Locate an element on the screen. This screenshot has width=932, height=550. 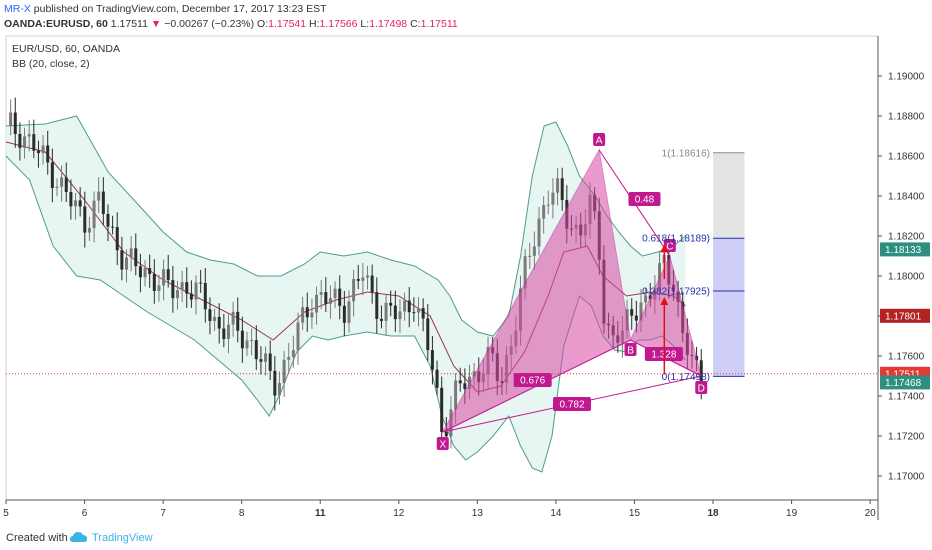
pattern-point-x is located at coordinates (442, 443).